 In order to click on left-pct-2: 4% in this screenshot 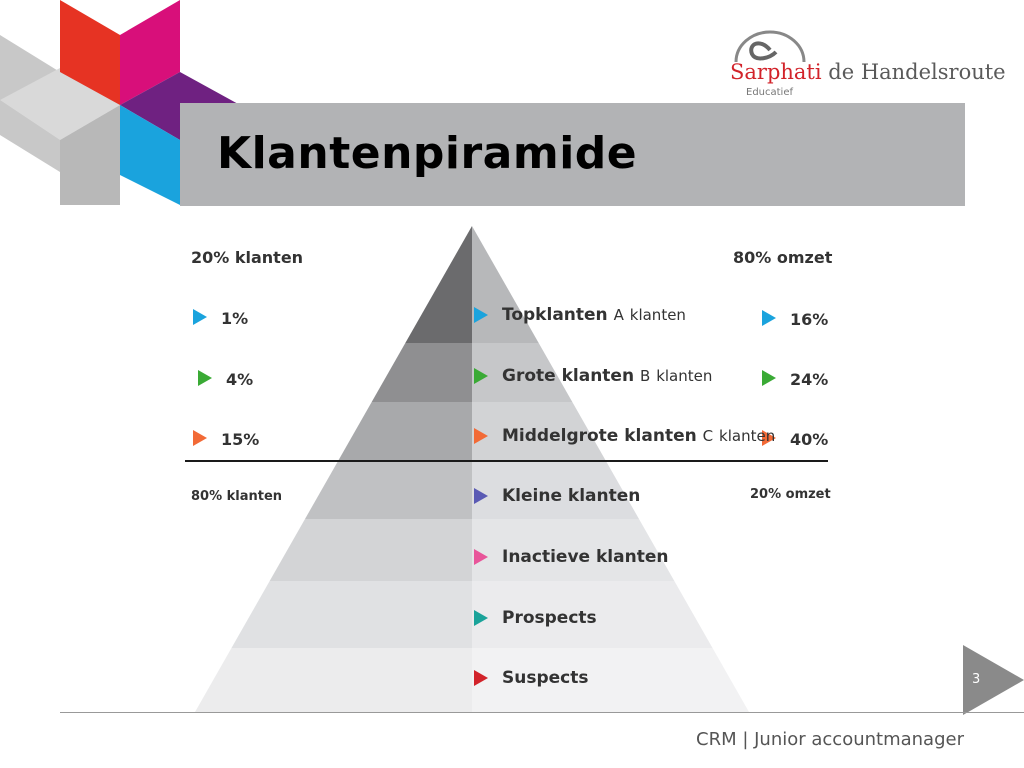, I will do `click(240, 379)`.